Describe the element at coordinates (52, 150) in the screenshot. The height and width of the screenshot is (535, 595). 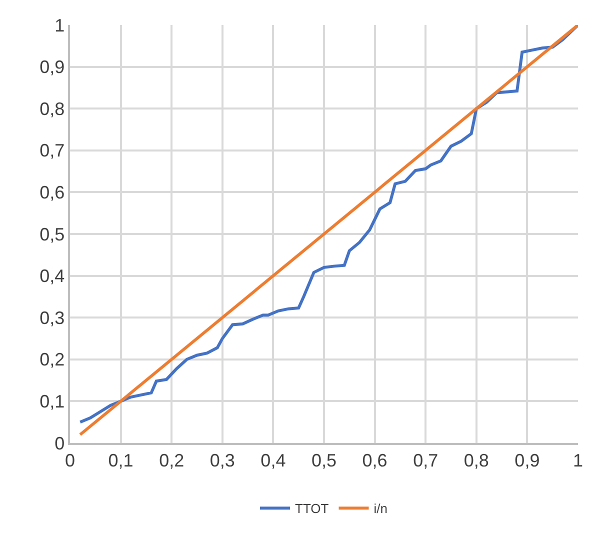
I see `y-tick-label: 0,7` at that location.